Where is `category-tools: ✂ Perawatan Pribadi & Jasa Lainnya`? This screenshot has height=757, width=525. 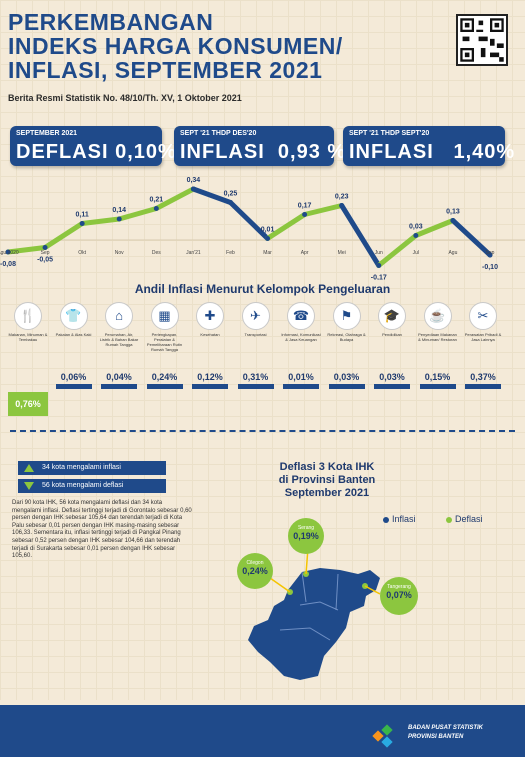
category-tools: ✂ Perawatan Pribadi & Jasa Lainnya is located at coordinates (483, 322).